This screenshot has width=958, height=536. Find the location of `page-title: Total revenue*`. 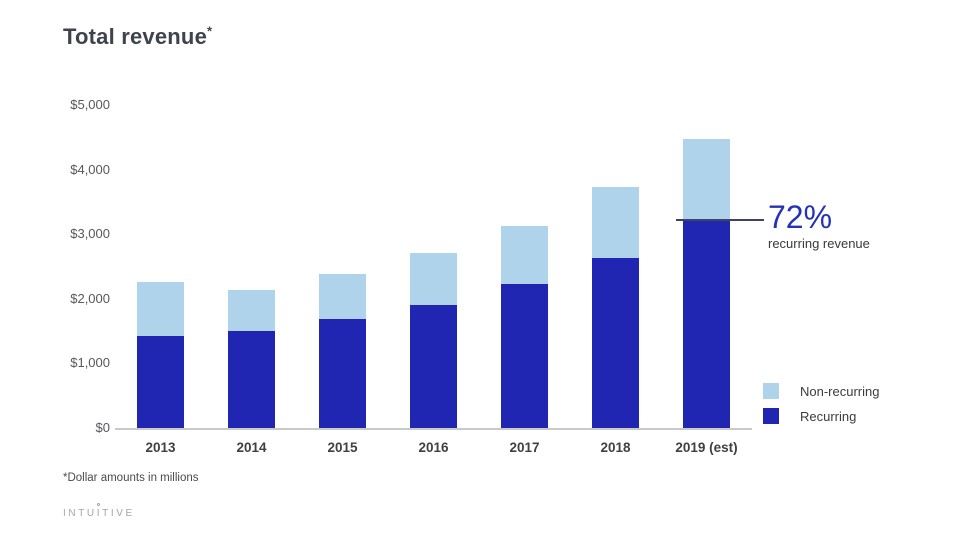

page-title: Total revenue* is located at coordinates (137, 37).